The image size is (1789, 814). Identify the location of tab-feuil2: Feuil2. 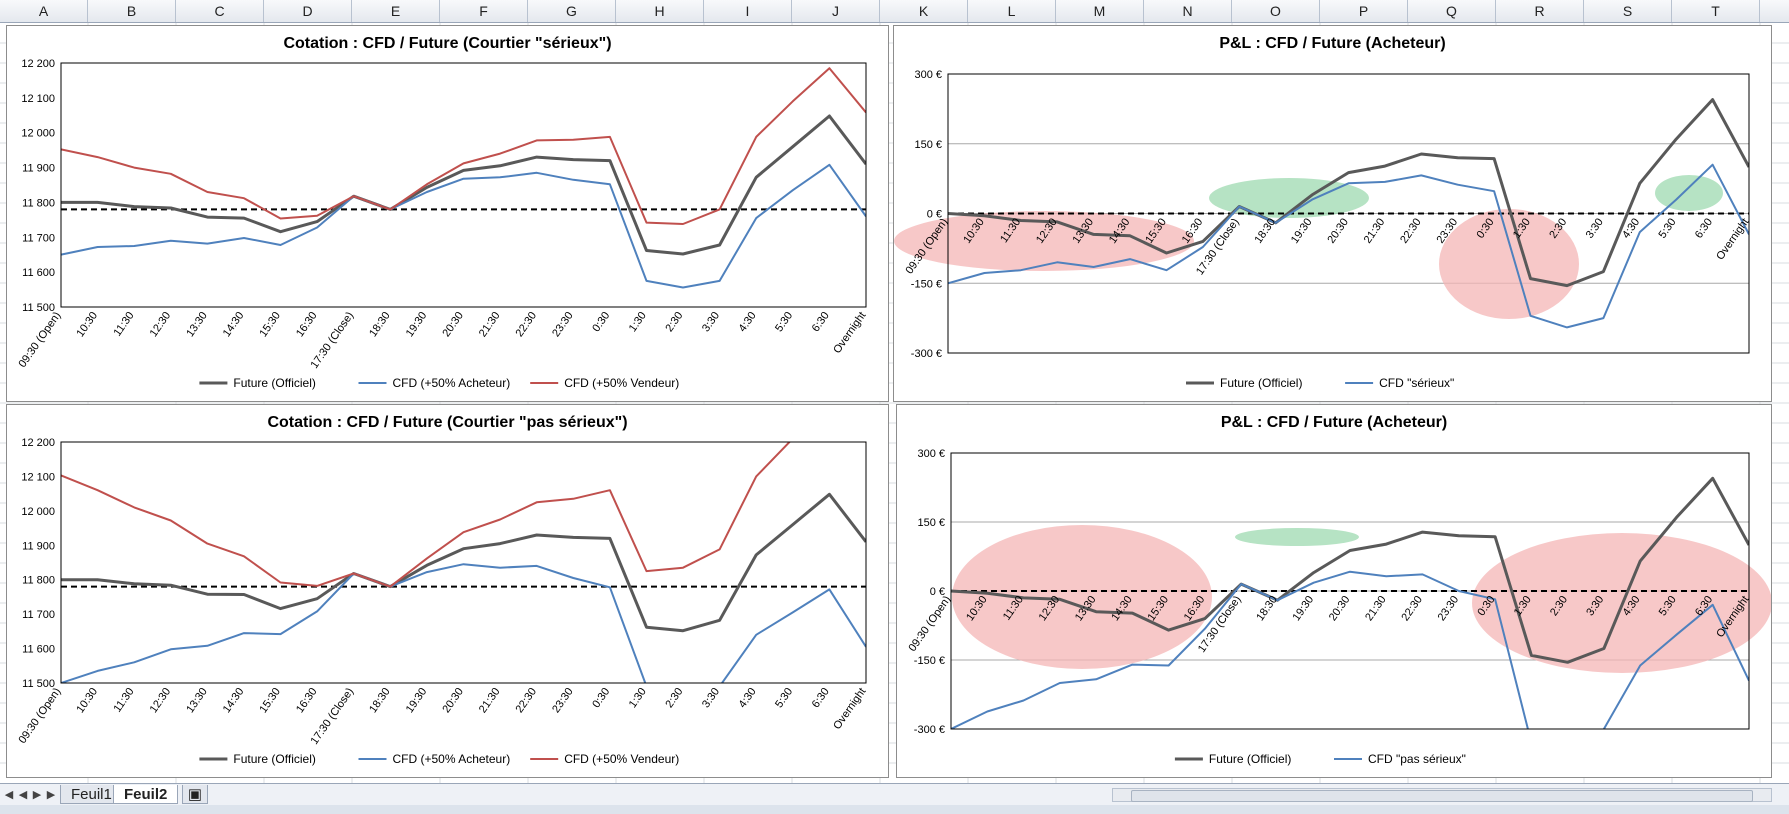
(146, 794).